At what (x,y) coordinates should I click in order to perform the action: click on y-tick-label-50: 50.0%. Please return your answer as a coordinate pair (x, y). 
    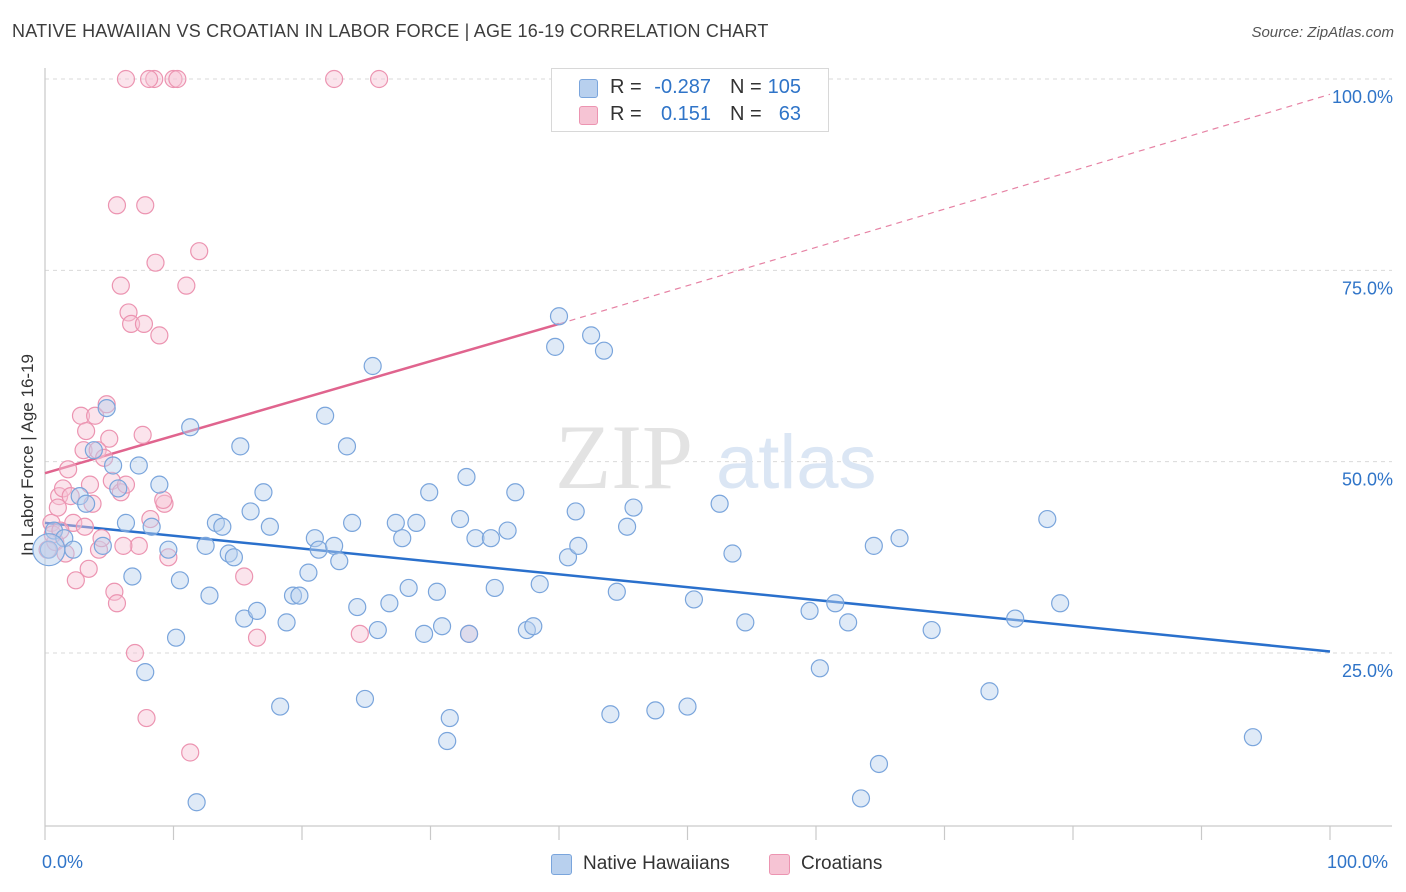
    Looking at the image, I should click on (1367, 480).